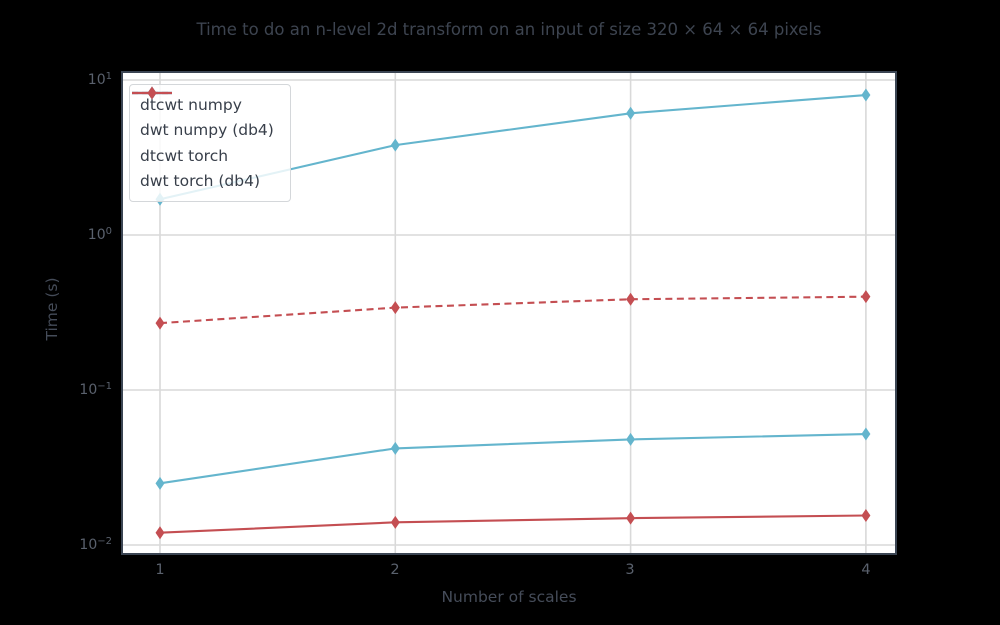  Describe the element at coordinates (108, 76) in the screenshot. I see `y-tick-exponent: 1` at that location.